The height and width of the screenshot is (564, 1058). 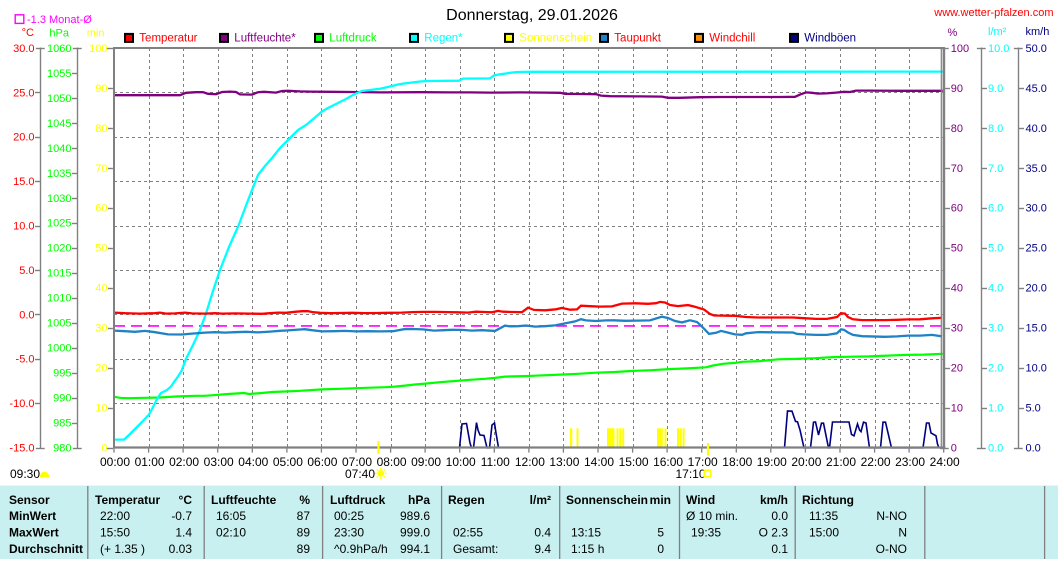 I want to click on svg-text: MinWert, so click(x=32, y=516).